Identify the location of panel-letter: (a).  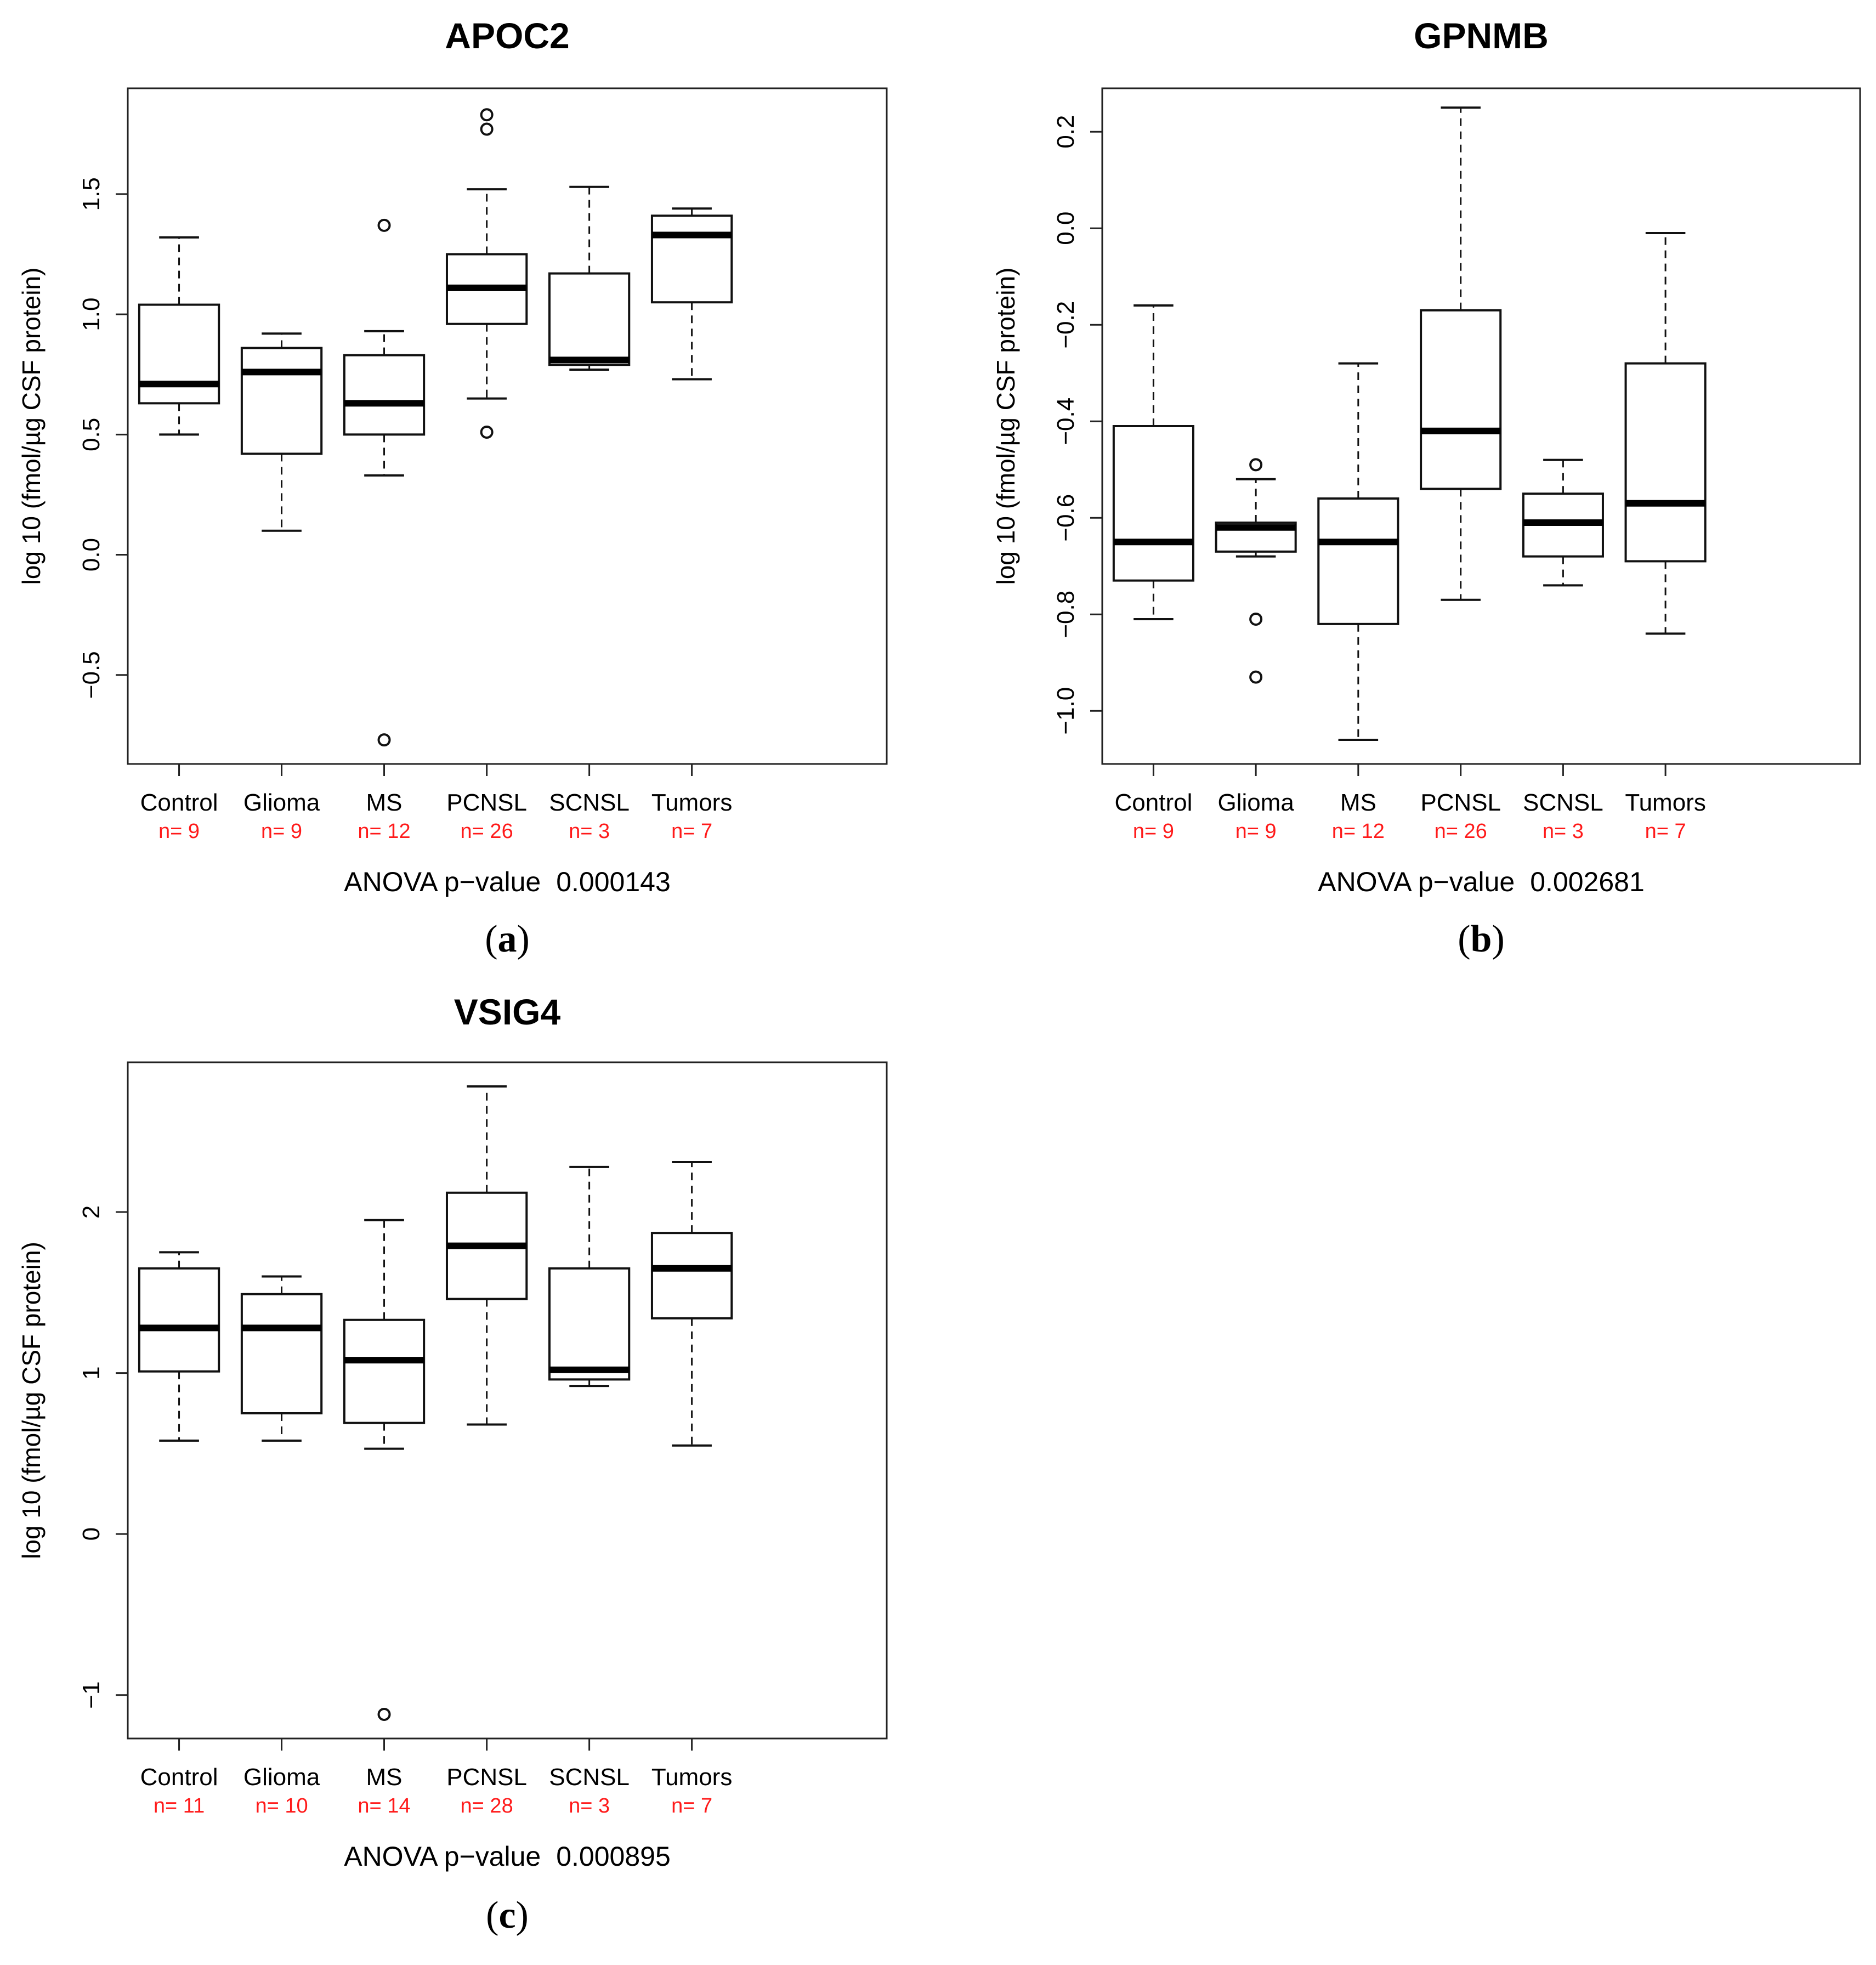
(507, 939).